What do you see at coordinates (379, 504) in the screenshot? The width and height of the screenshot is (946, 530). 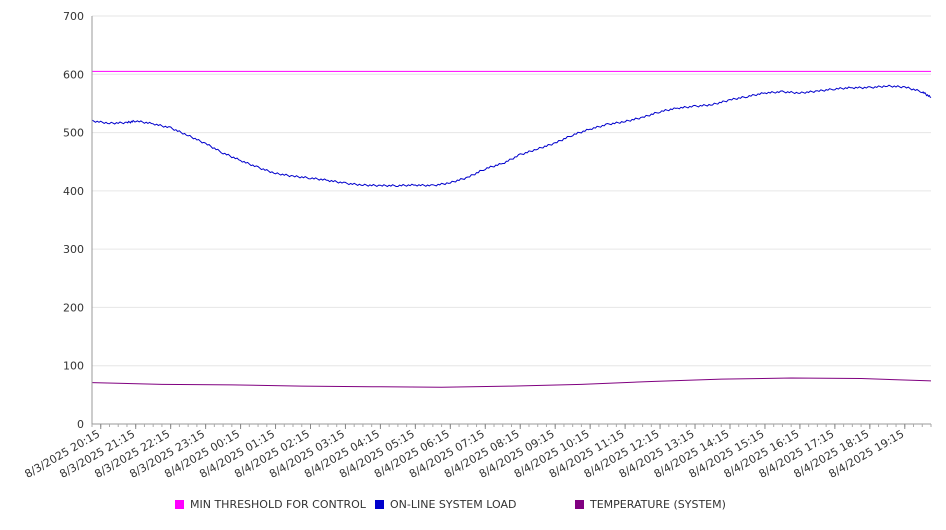 I see `legend-swatch-system-load` at bounding box center [379, 504].